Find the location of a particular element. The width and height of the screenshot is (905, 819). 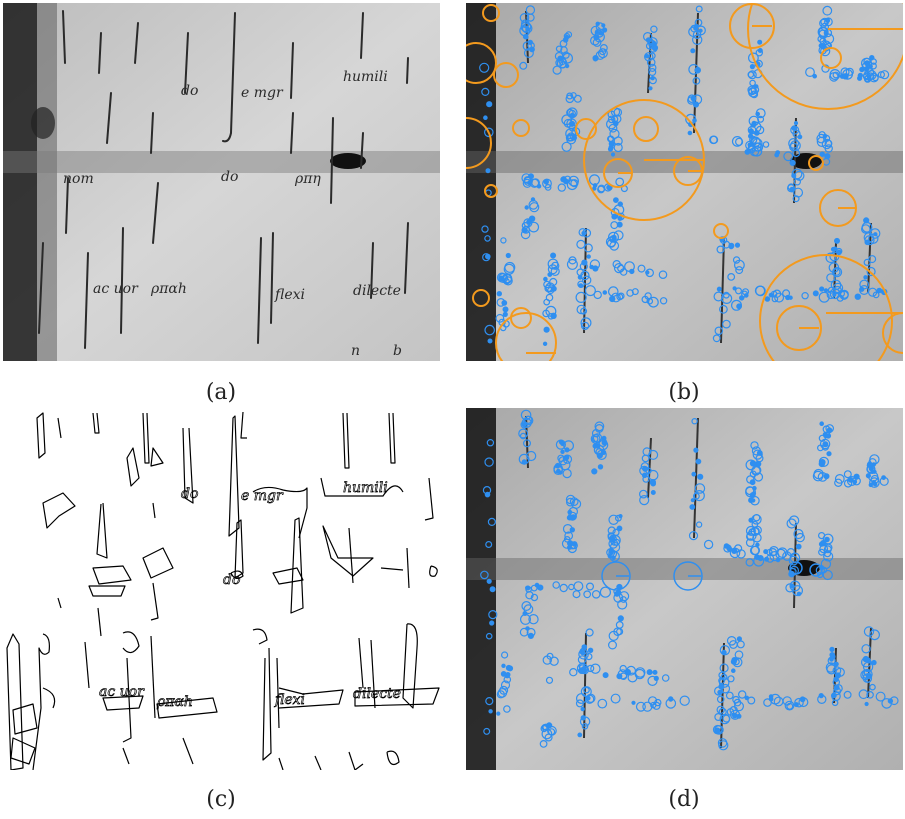

svg-text: ρπαh is located at coordinates (174, 702).